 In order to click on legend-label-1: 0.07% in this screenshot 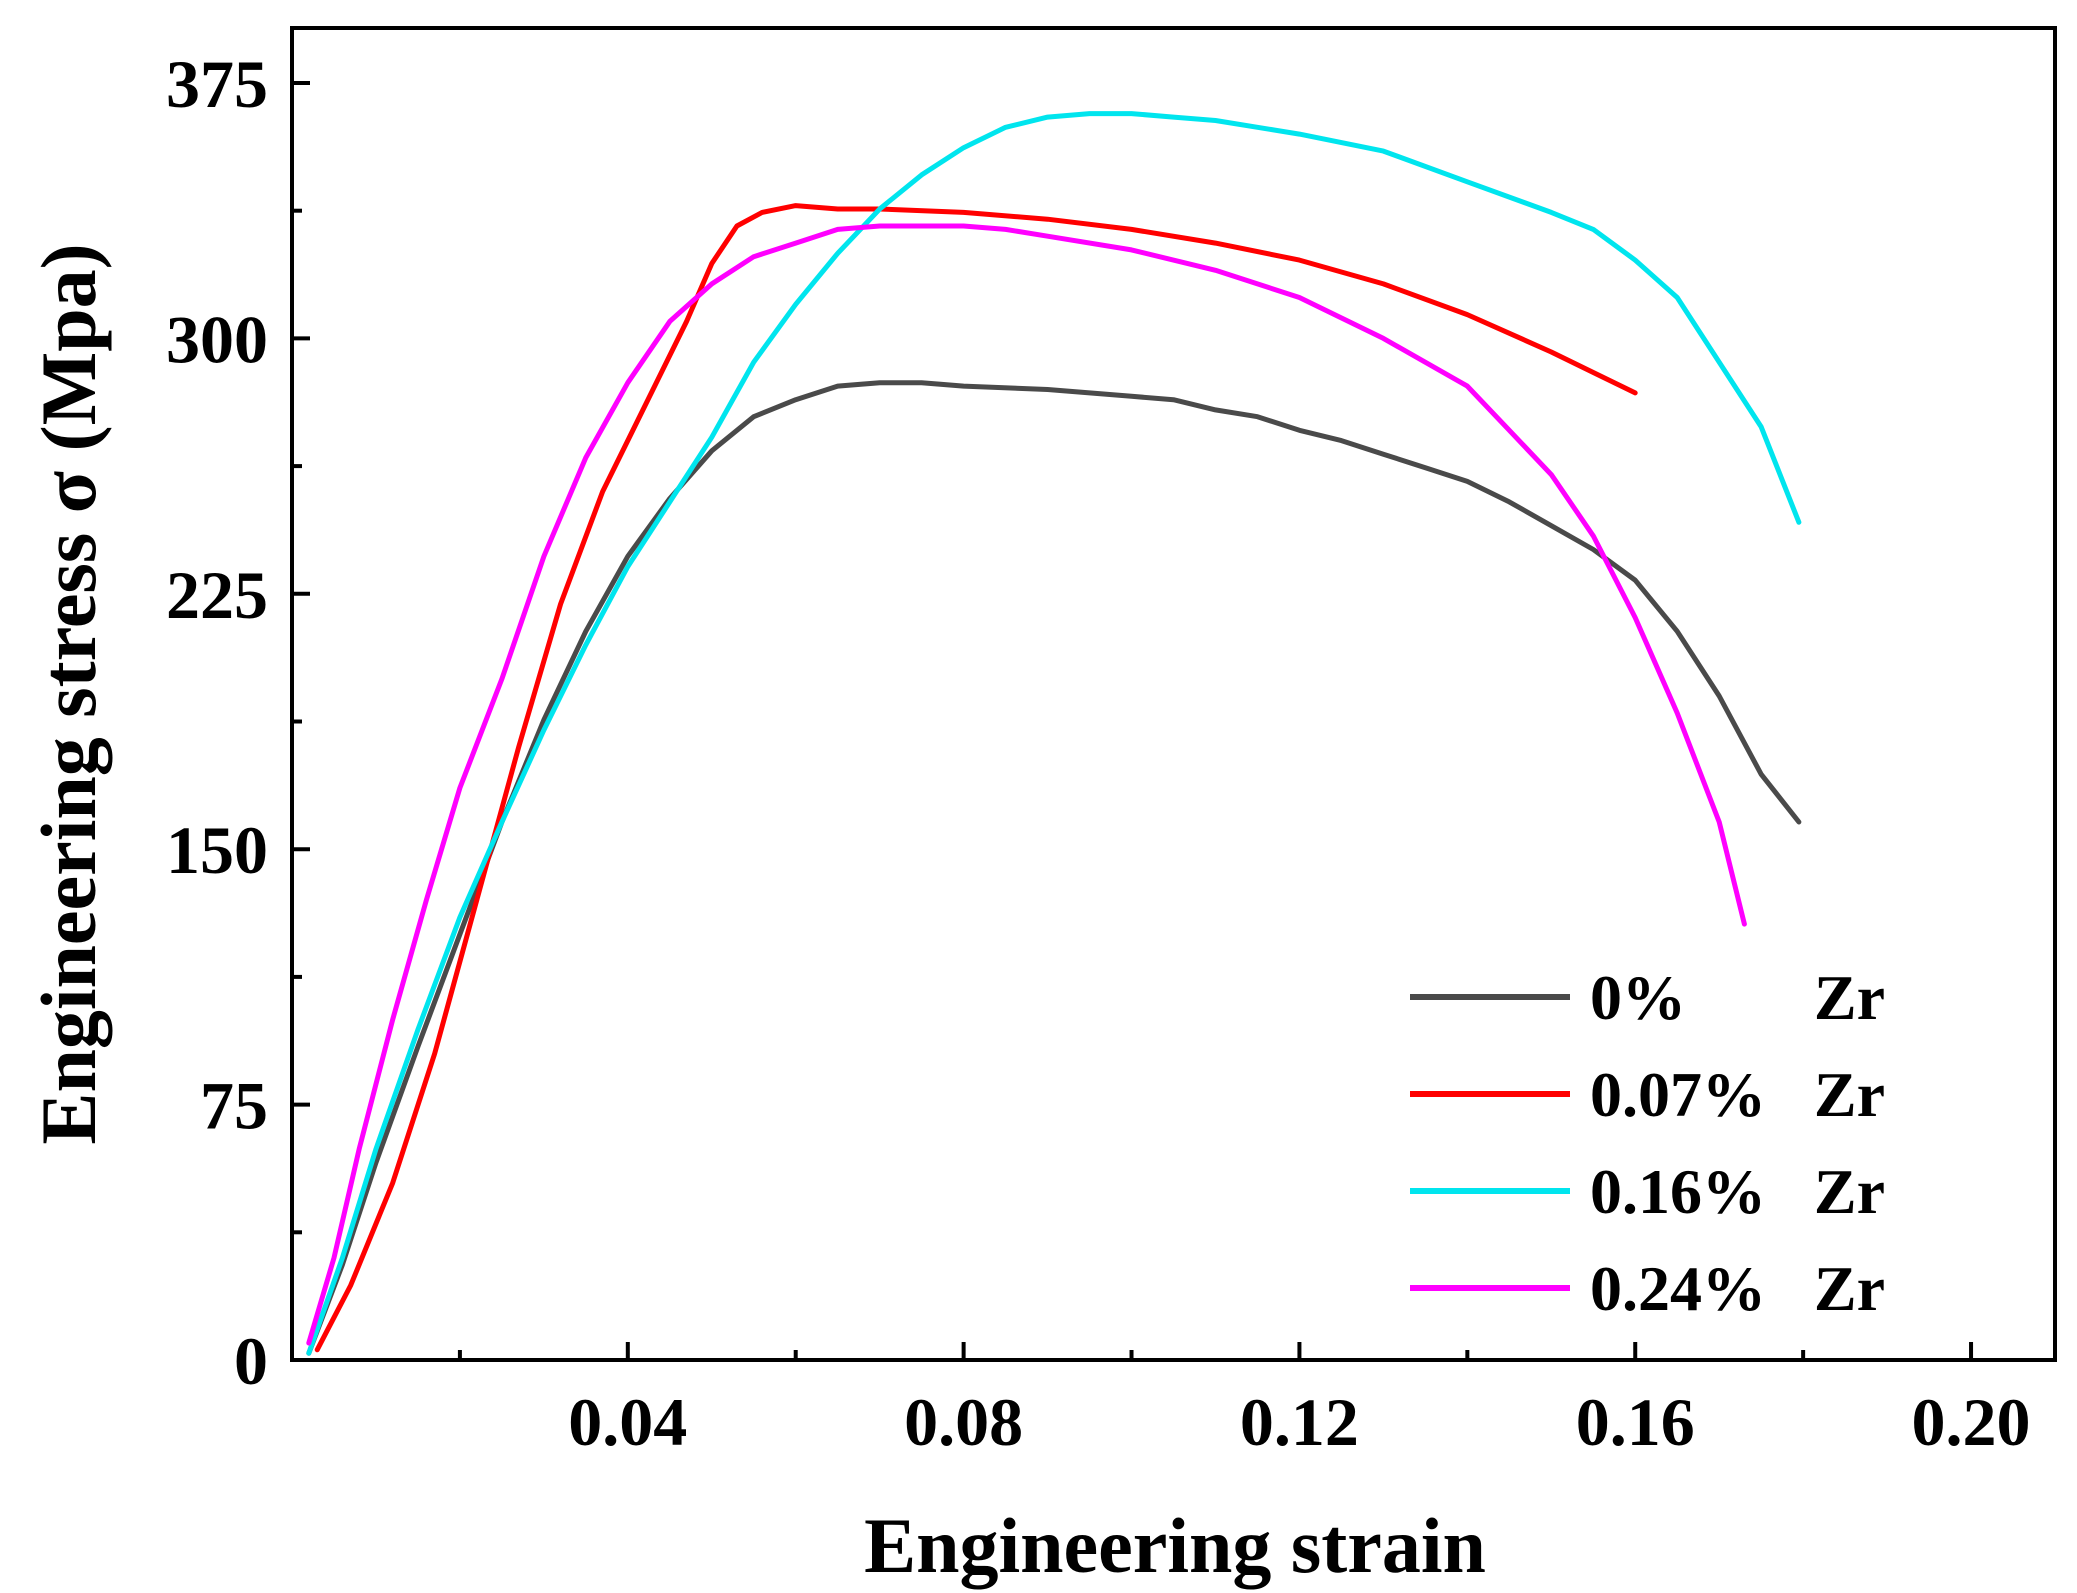, I will do `click(1678, 1094)`.